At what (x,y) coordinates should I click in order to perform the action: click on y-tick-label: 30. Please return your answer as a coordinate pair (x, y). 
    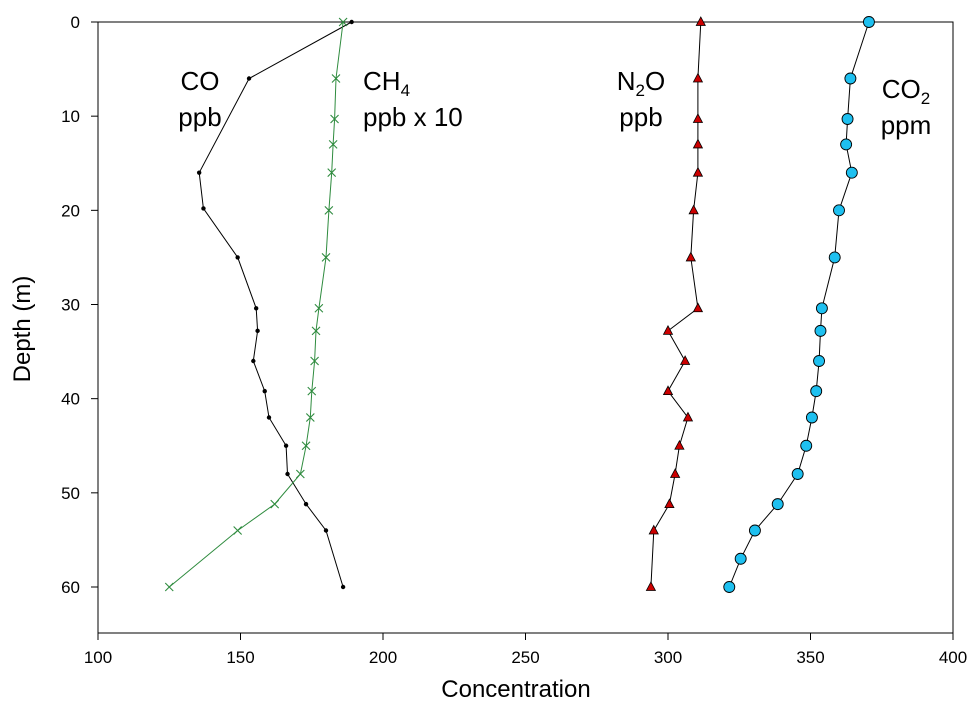
    Looking at the image, I should click on (70, 305).